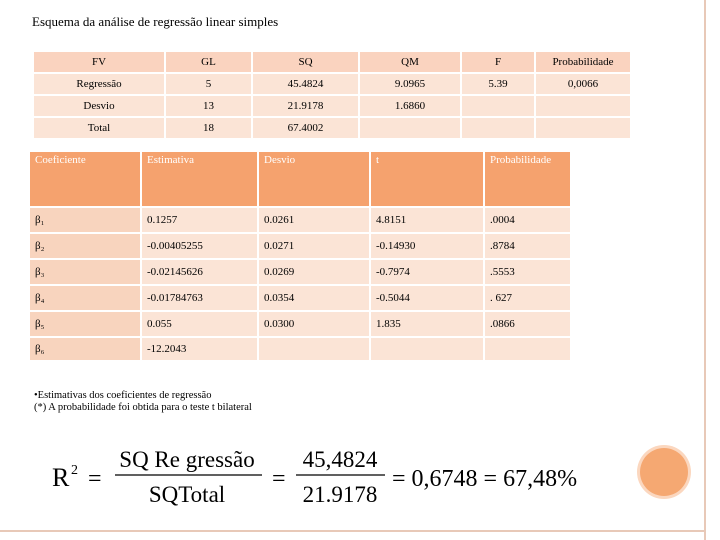 The image size is (720, 540). Describe the element at coordinates (99, 128) in the screenshot. I see `anova-cell: Total` at that location.